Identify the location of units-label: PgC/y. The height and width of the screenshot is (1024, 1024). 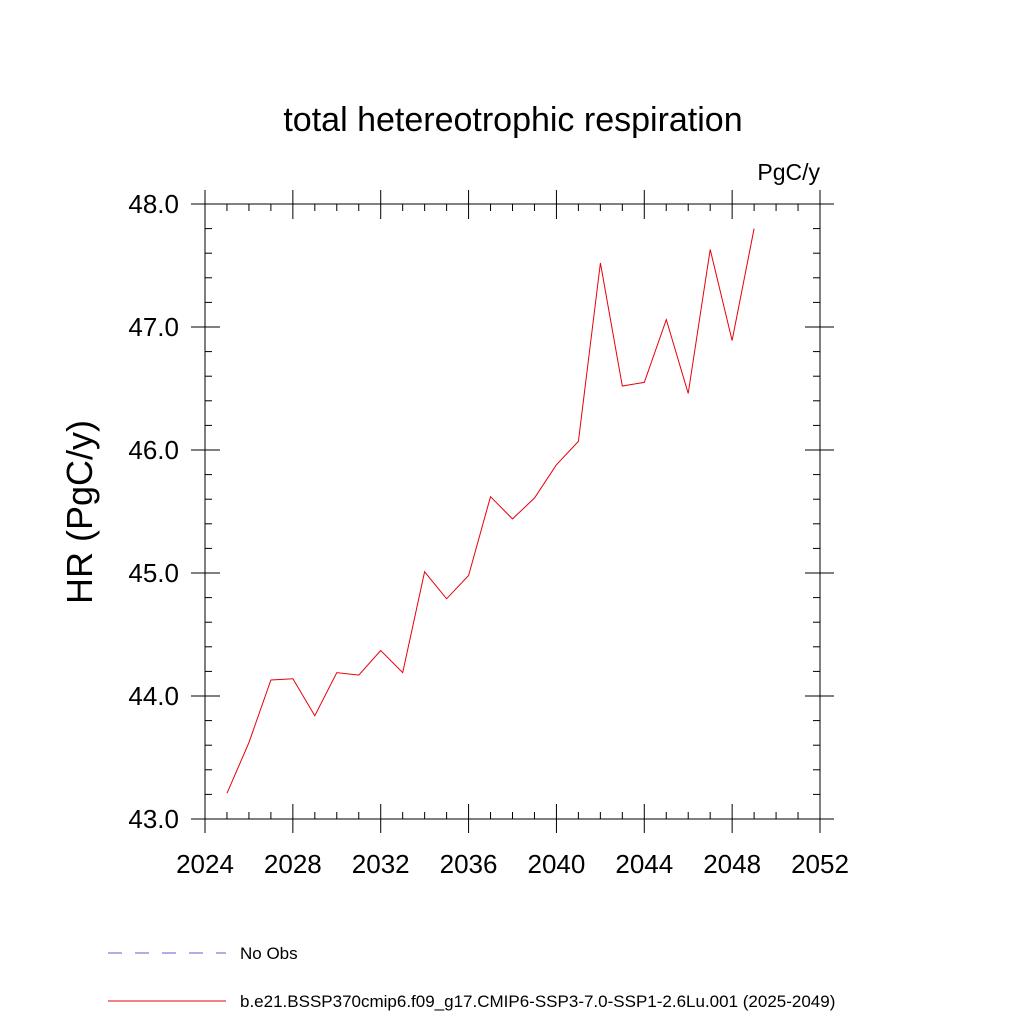
(788, 172).